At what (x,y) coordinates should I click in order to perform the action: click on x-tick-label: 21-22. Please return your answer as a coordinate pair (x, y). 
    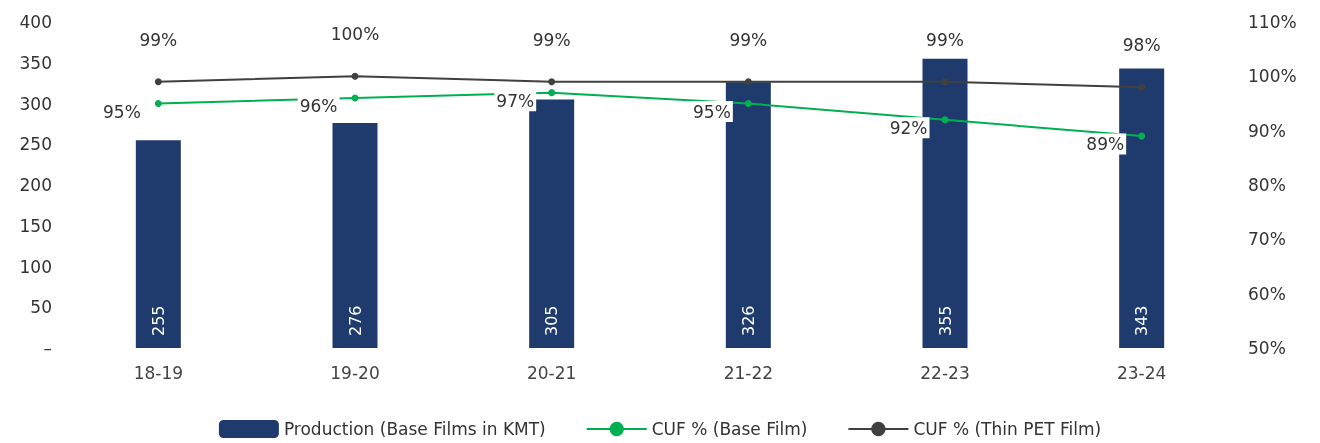
    Looking at the image, I should click on (748, 372).